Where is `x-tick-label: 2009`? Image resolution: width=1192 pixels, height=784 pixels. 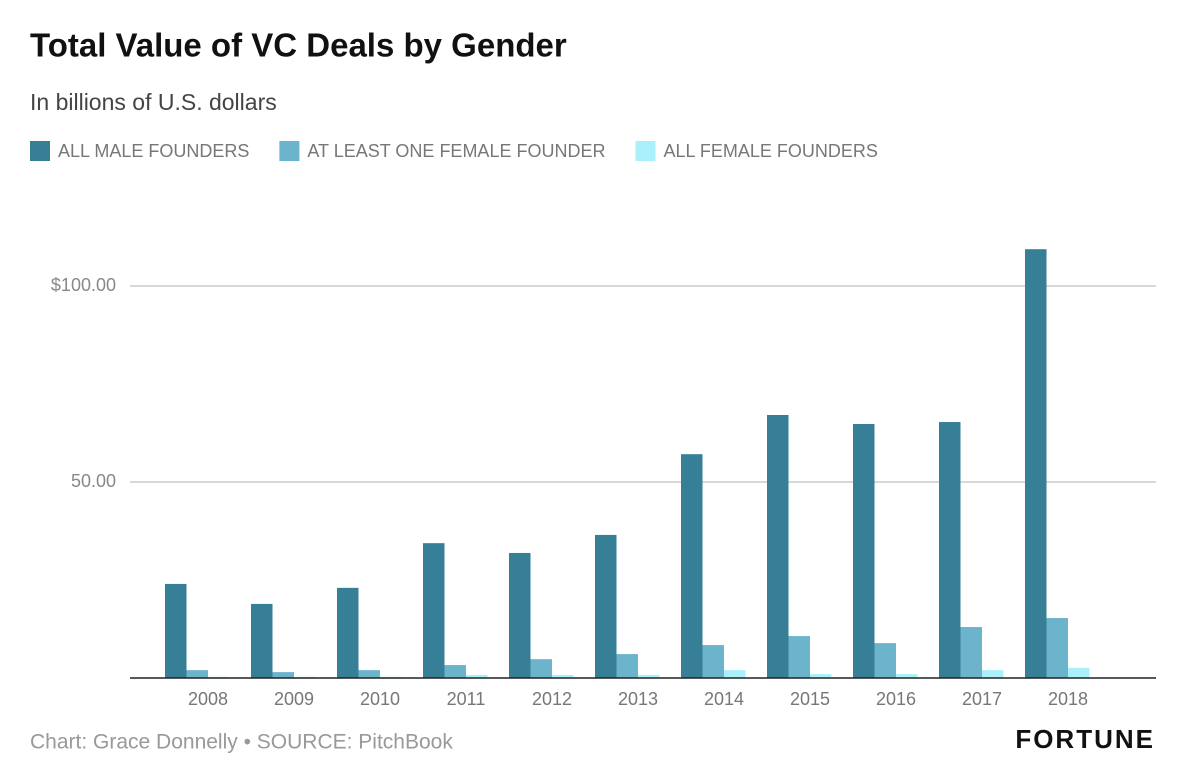 x-tick-label: 2009 is located at coordinates (294, 699).